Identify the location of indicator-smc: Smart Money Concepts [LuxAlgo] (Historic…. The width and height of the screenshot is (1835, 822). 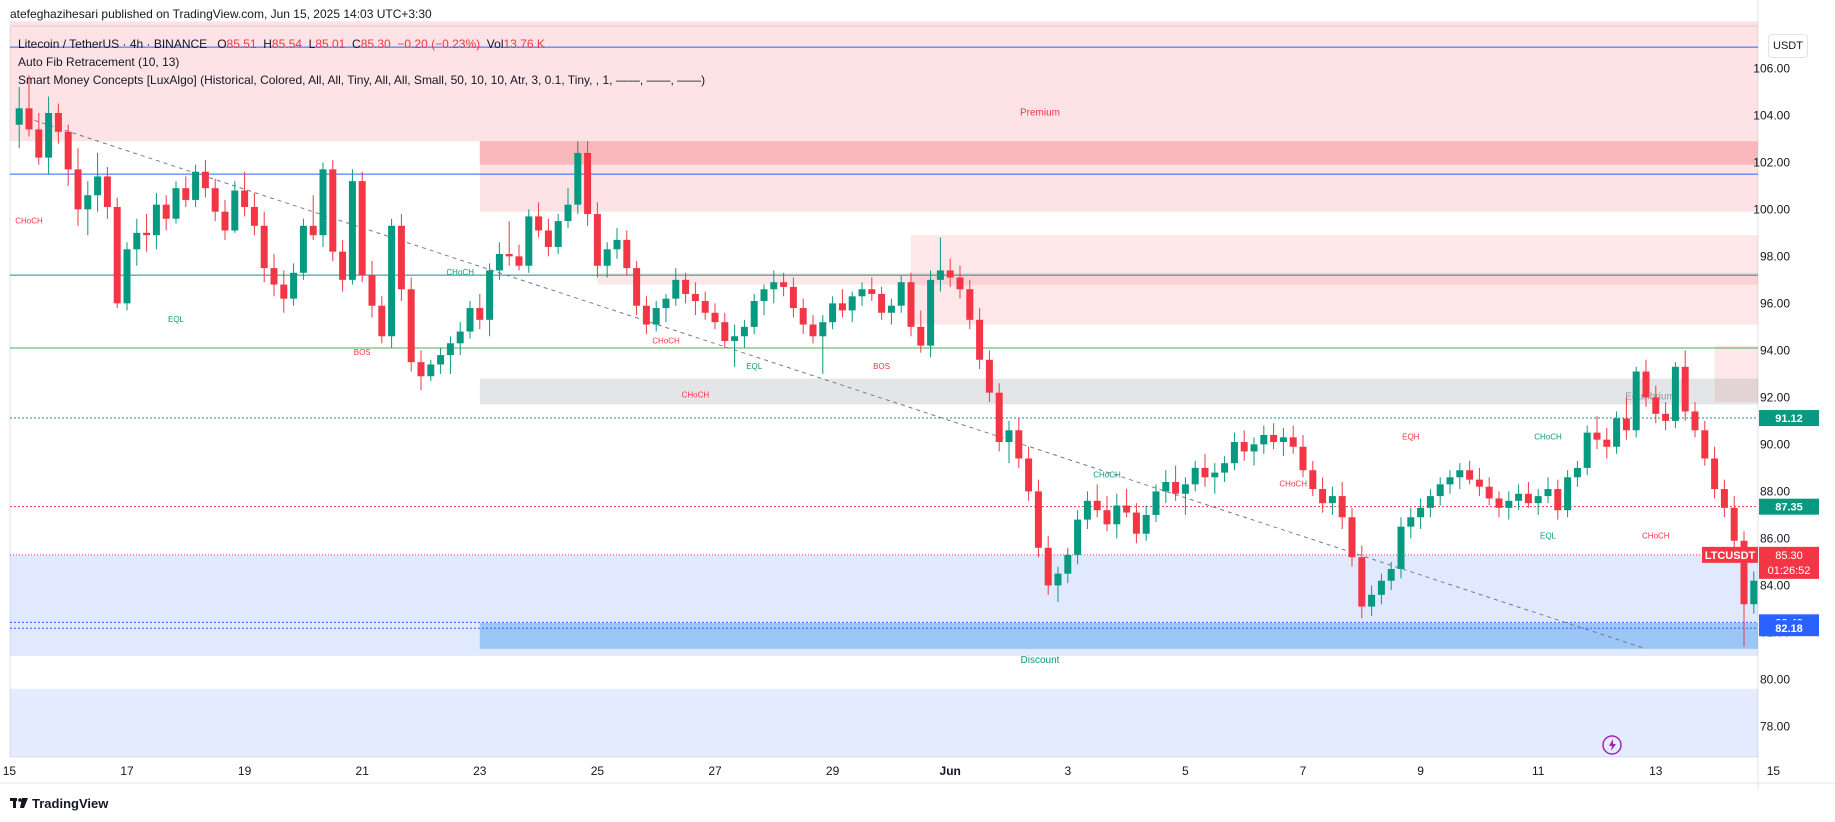
(362, 80).